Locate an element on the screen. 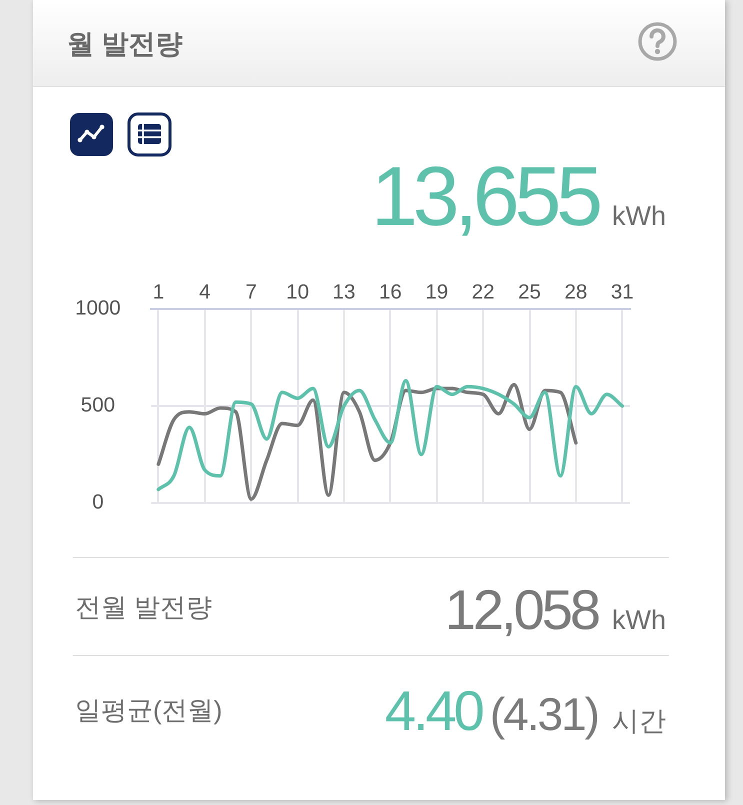 The width and height of the screenshot is (743, 805). x-tick-label: 31 is located at coordinates (622, 292).